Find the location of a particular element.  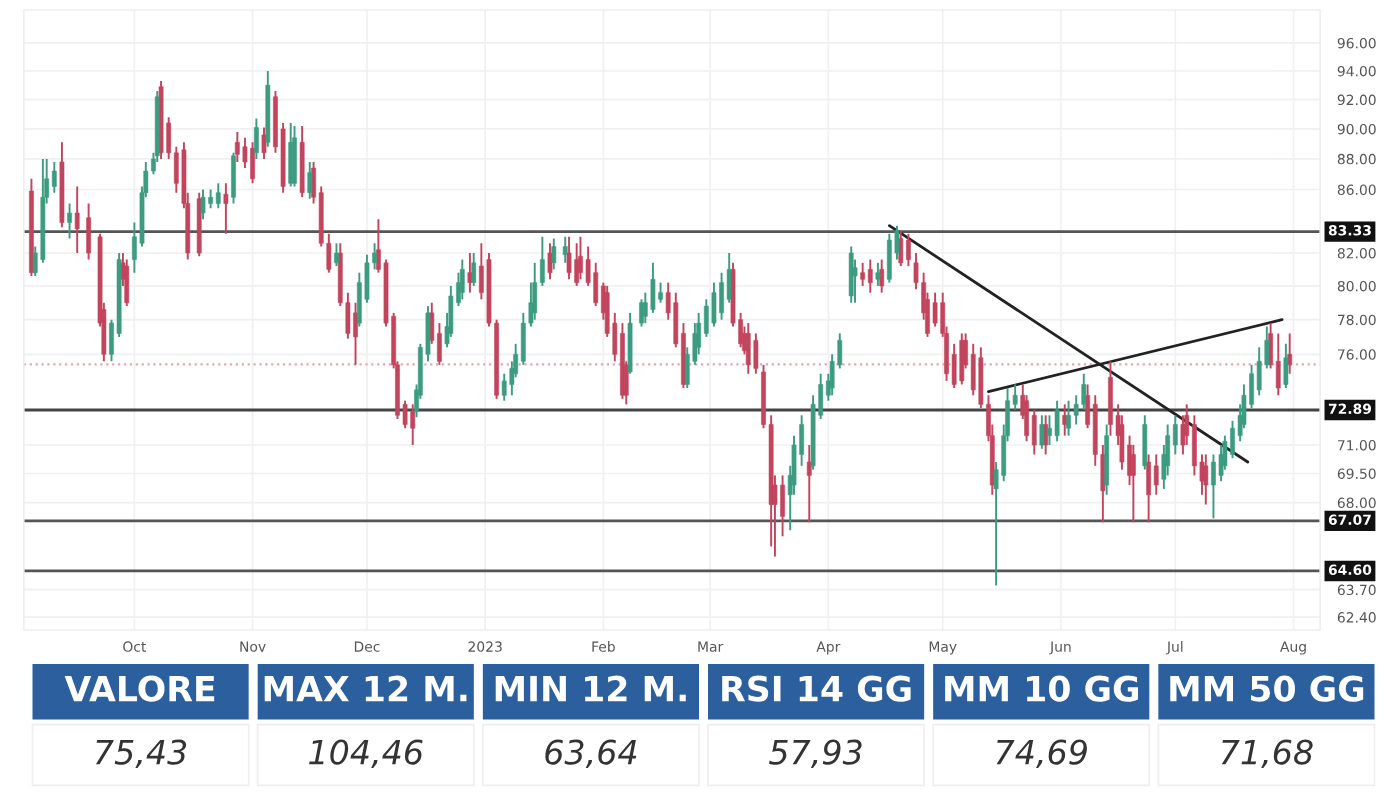

text: 57,93 is located at coordinates (815, 754).